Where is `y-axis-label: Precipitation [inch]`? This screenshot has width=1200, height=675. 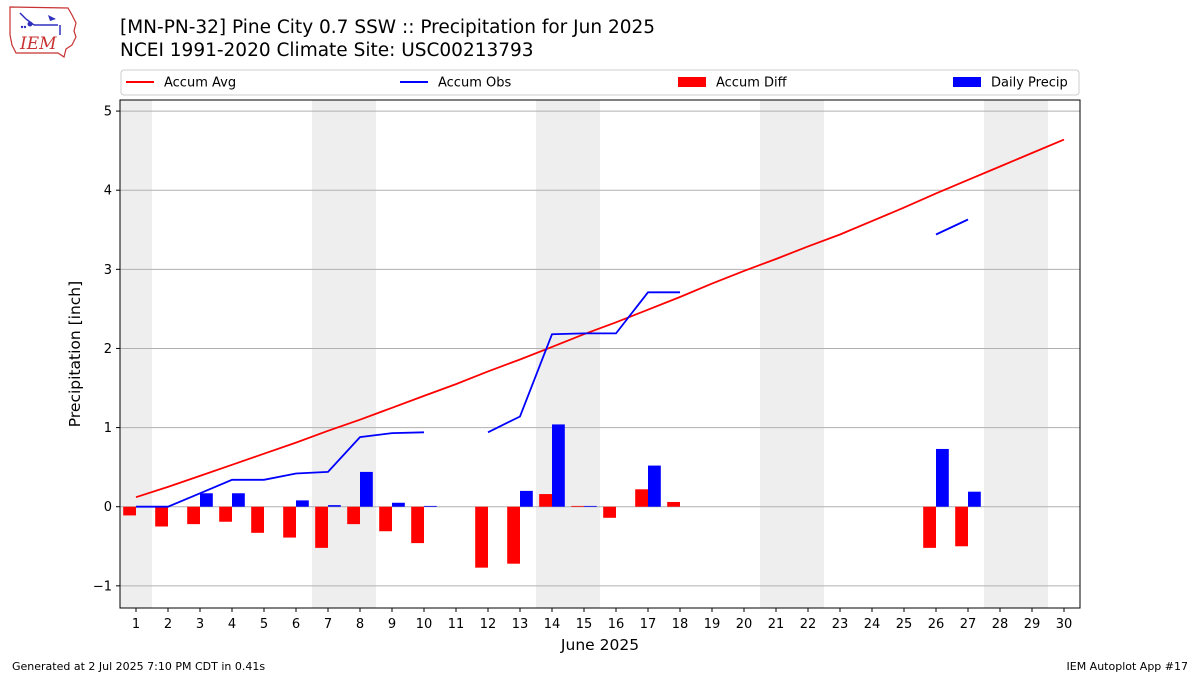 y-axis-label: Precipitation [inch] is located at coordinates (75, 354).